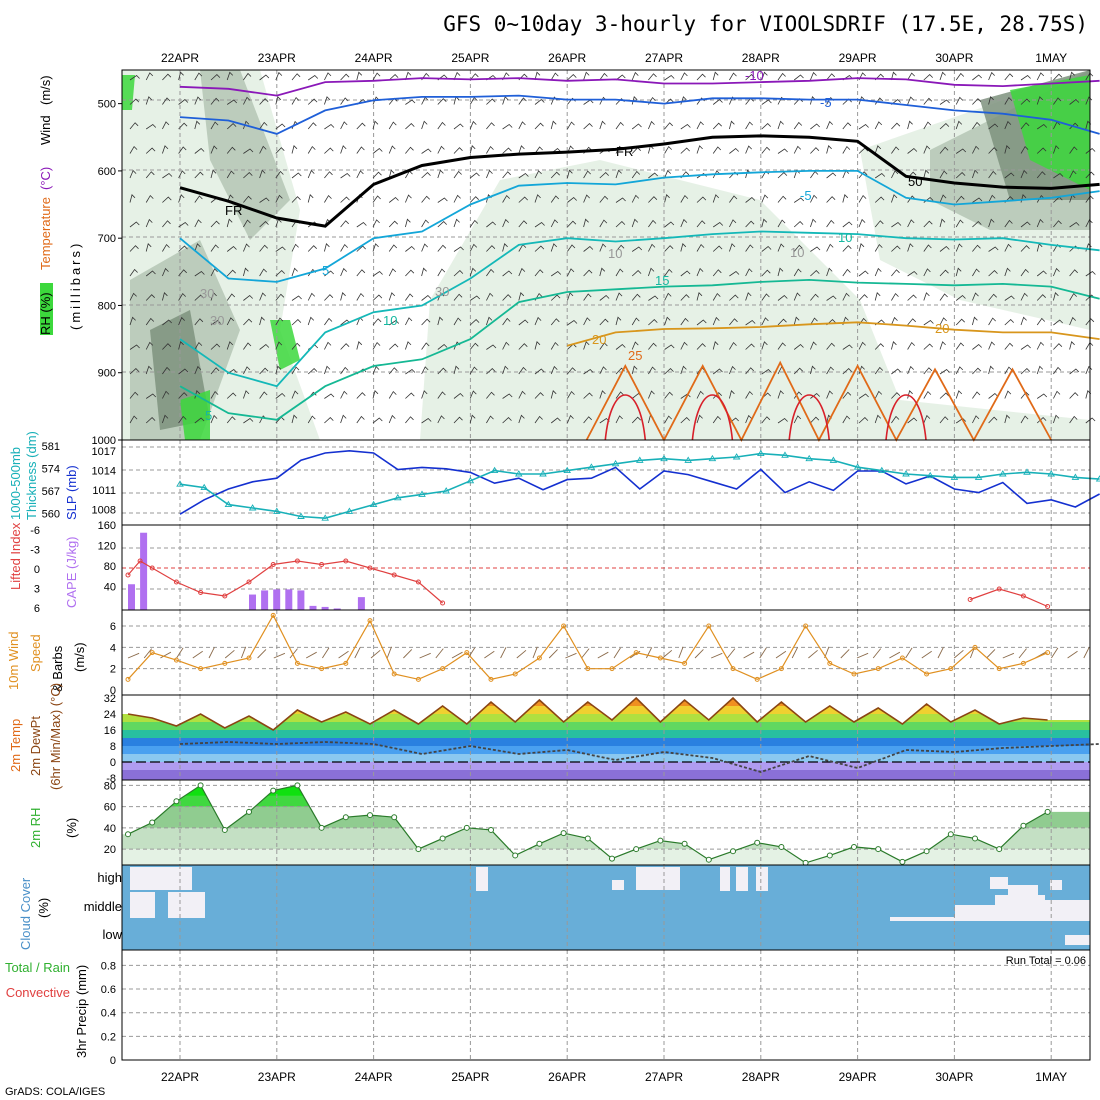 Image resolution: width=1100 pixels, height=1100 pixels. What do you see at coordinates (1046, 961) in the screenshot?
I see `run-total-label: Run Total = 0.06` at bounding box center [1046, 961].